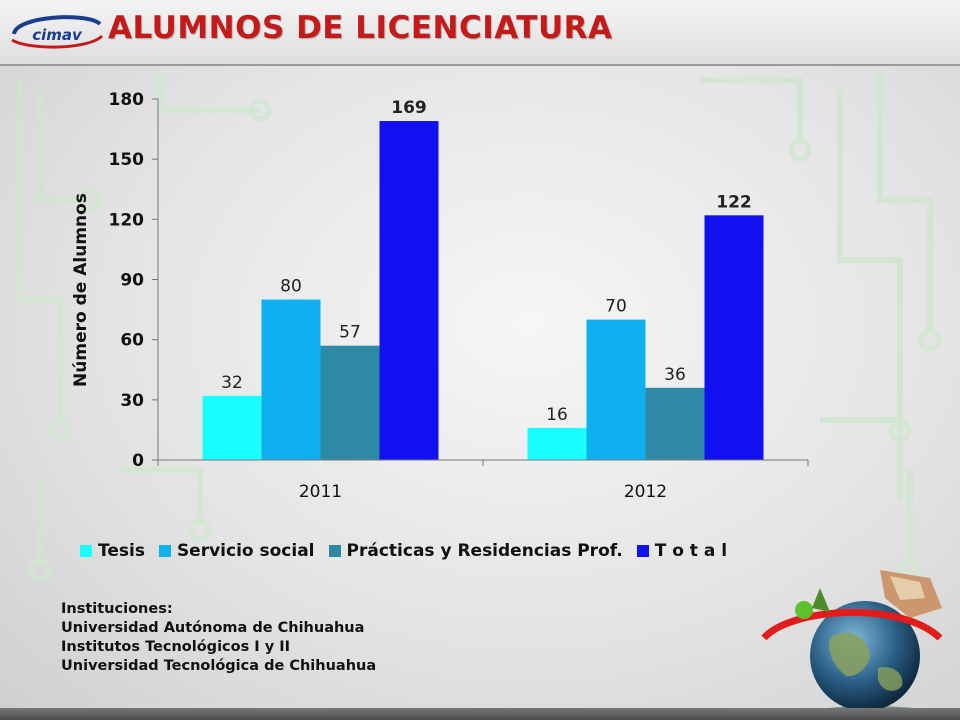  Describe the element at coordinates (360, 28) in the screenshot. I see `page-title: ALUMNOS DE LICENCIATURA` at that location.